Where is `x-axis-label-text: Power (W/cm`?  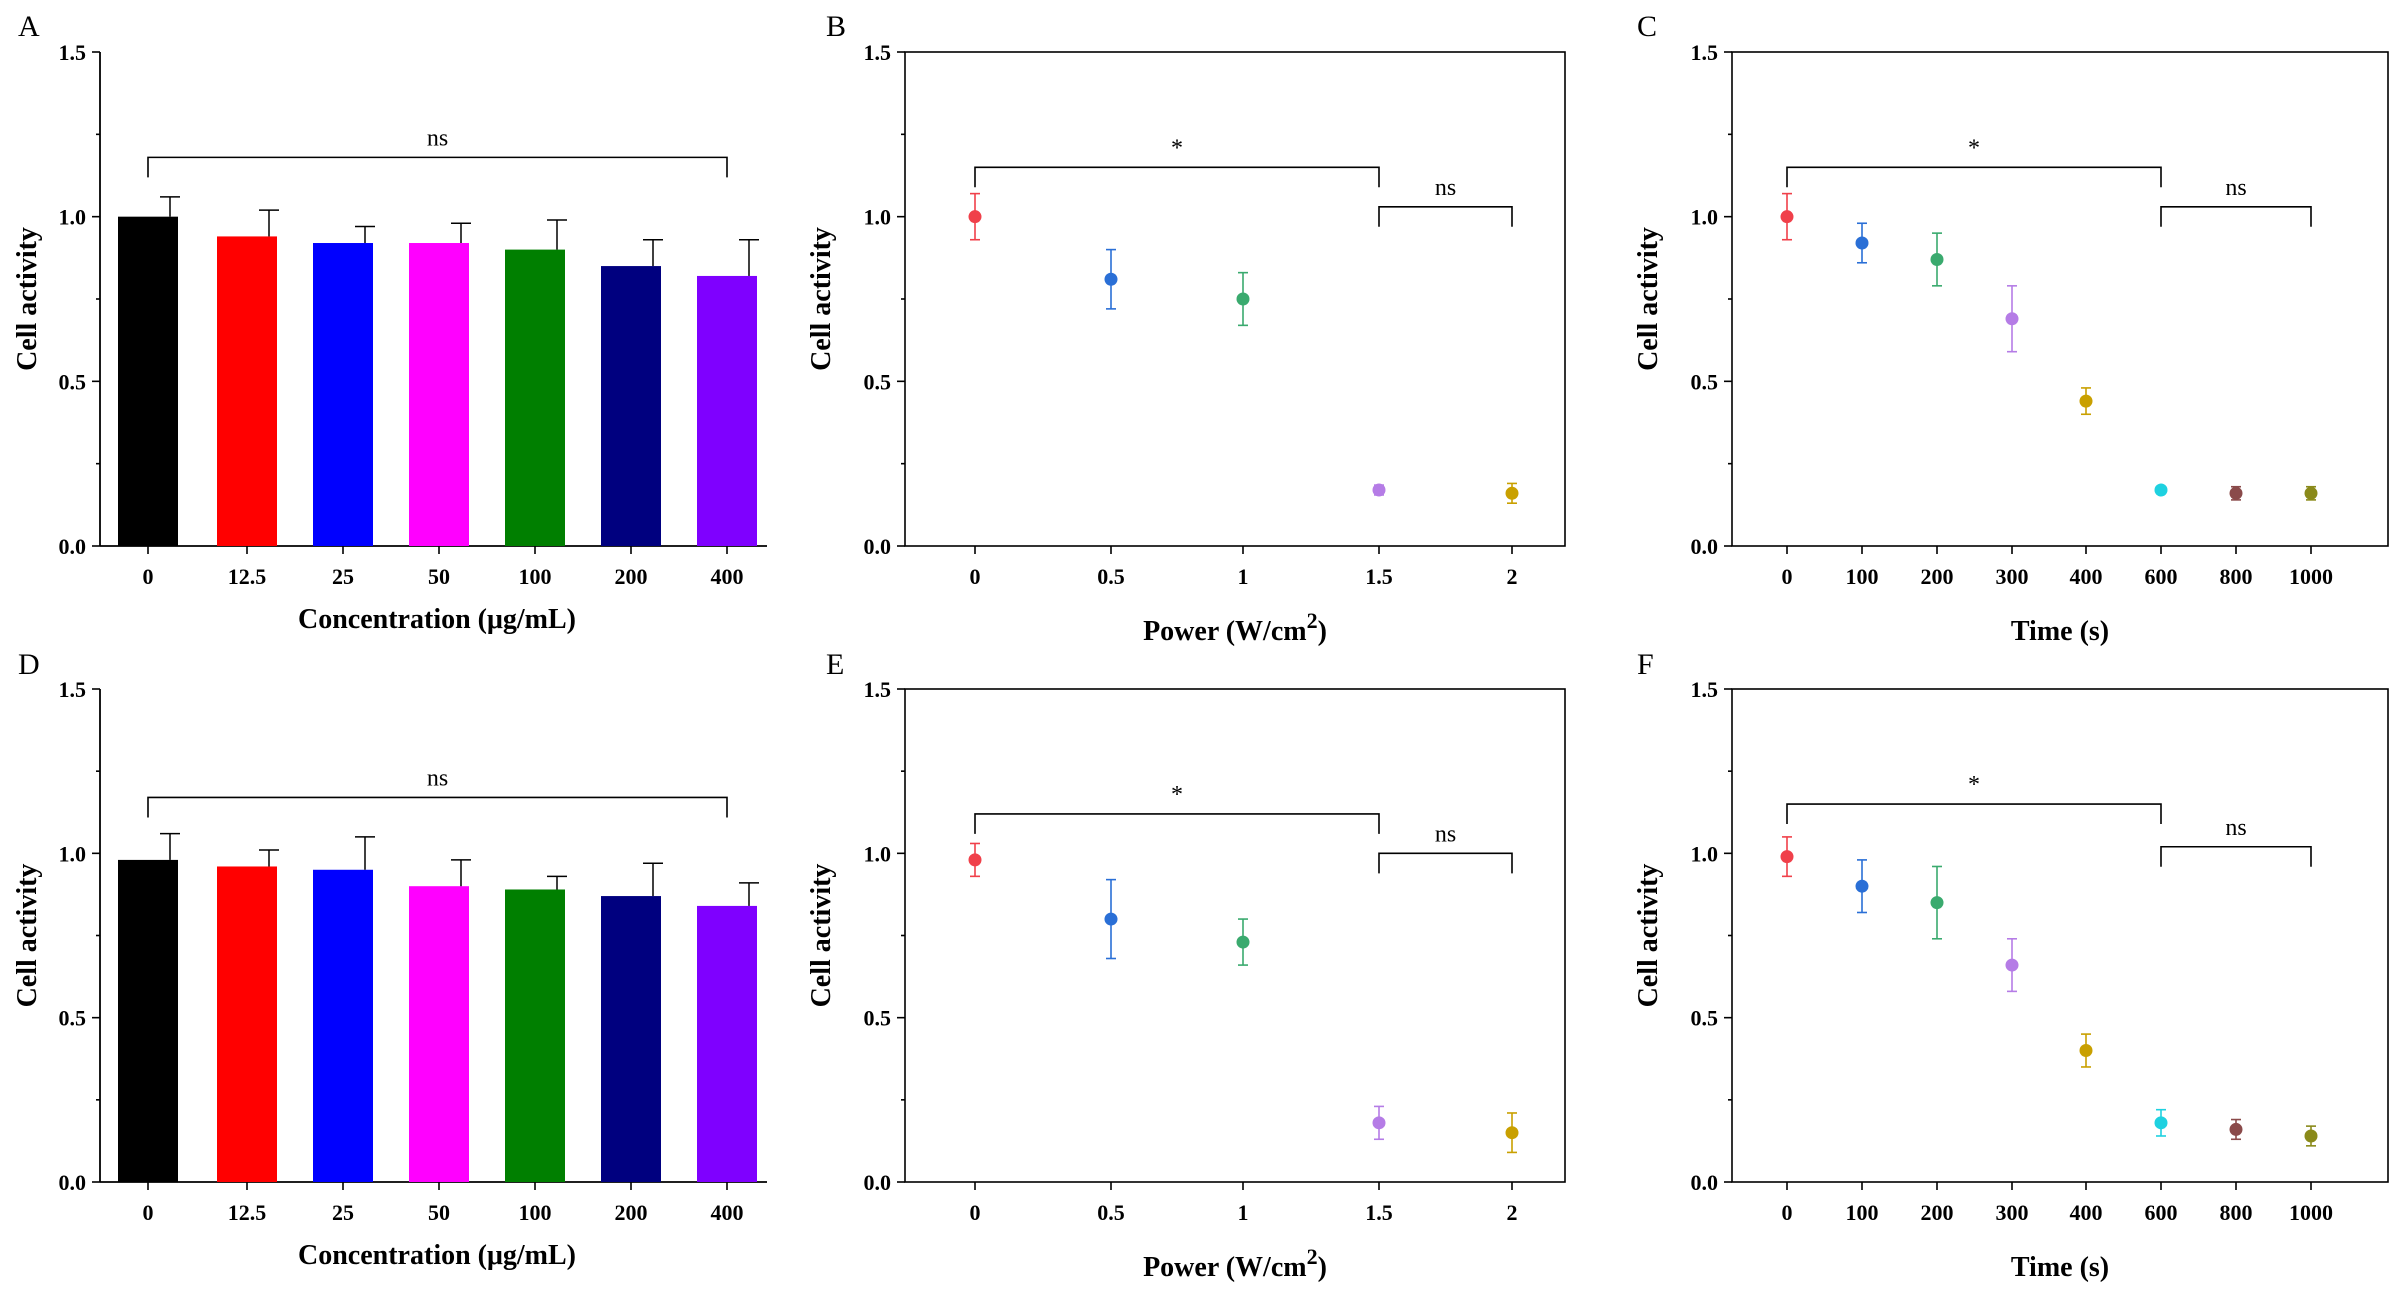
x-axis-label-text: Power (W/cm is located at coordinates (1225, 631).